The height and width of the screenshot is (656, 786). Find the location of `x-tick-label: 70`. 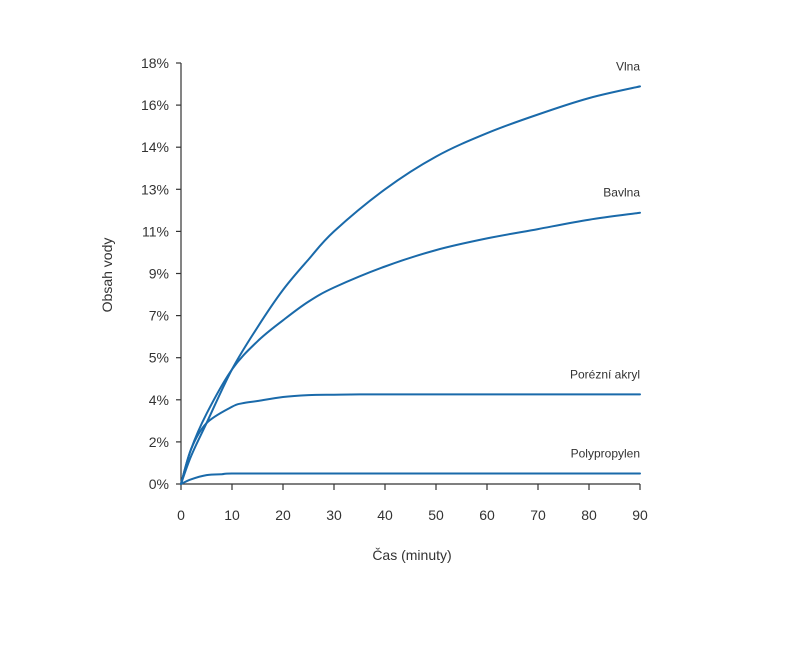

x-tick-label: 70 is located at coordinates (538, 515).